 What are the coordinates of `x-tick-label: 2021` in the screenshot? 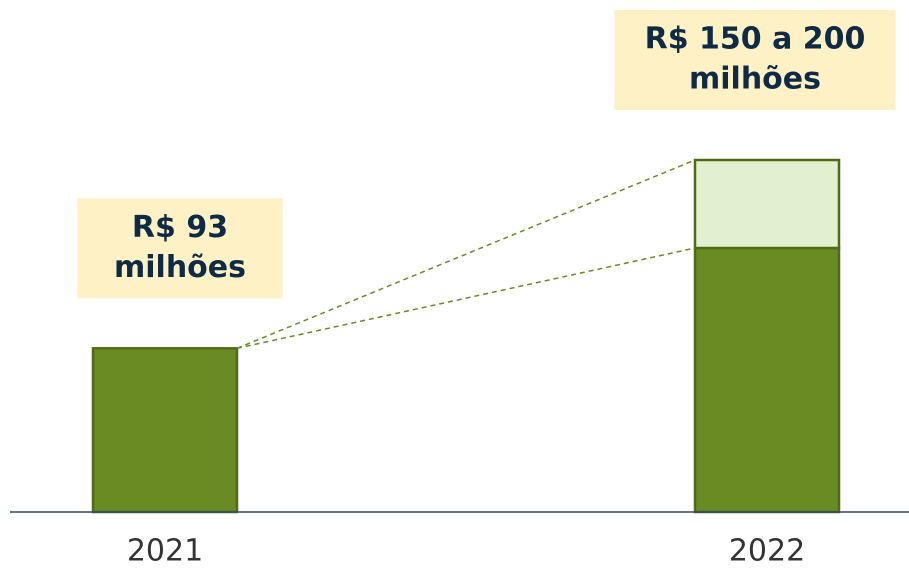 It's located at (165, 551).